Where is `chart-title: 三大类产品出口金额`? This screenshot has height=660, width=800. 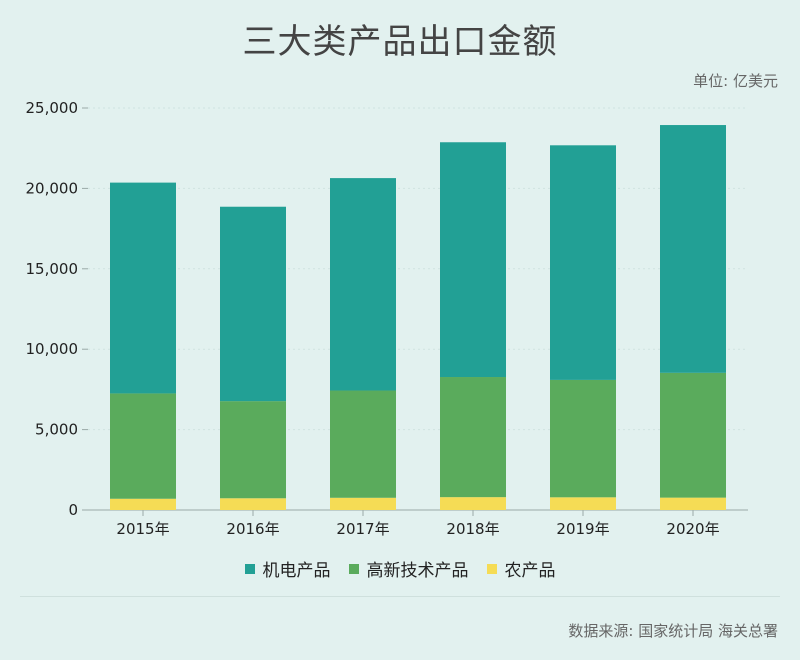 chart-title: 三大类产品出口金额 is located at coordinates (400, 42).